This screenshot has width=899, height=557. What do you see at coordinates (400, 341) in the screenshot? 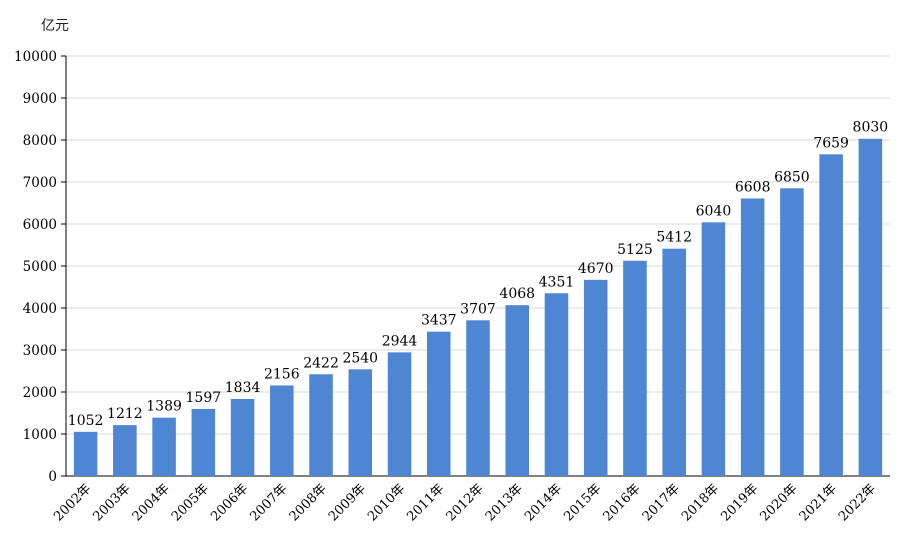
I see `data-label: 2944` at bounding box center [400, 341].